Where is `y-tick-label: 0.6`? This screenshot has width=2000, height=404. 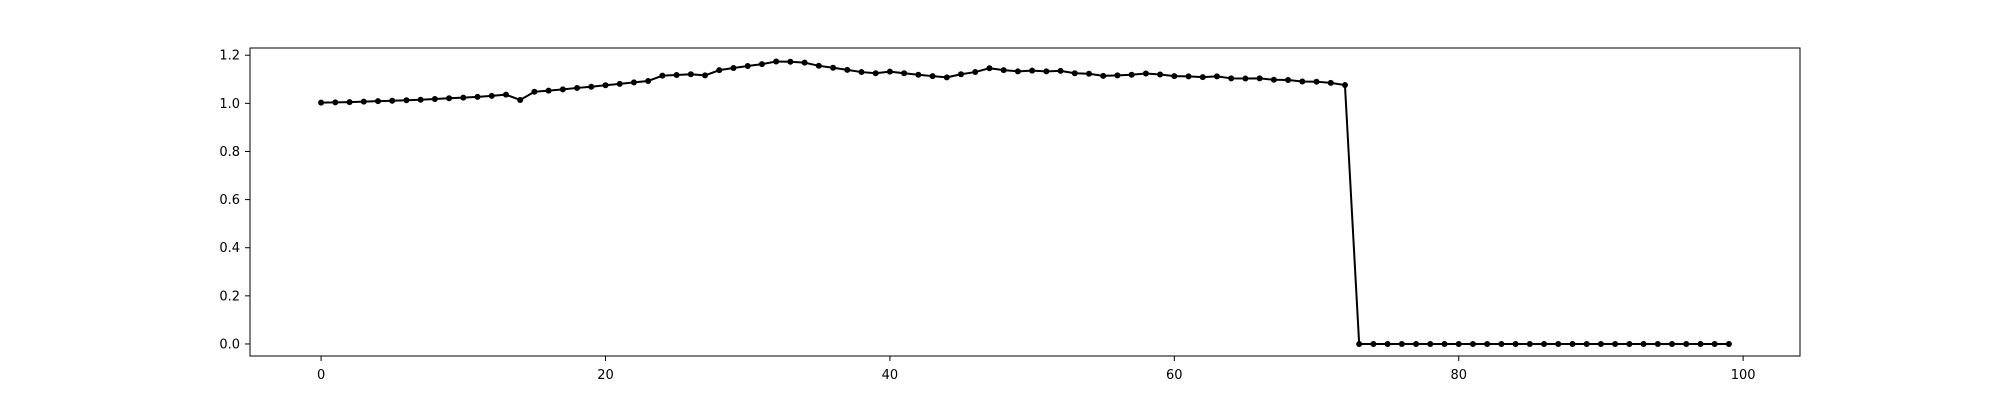 y-tick-label: 0.6 is located at coordinates (229, 200).